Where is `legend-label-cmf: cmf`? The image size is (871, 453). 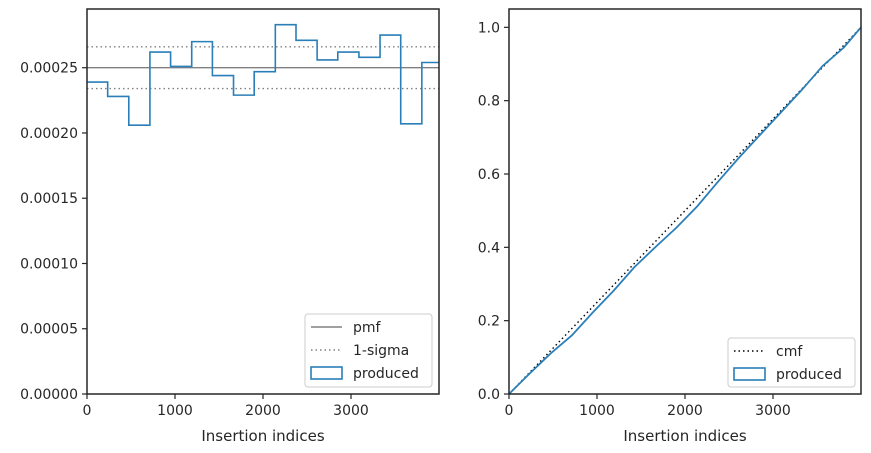
legend-label-cmf: cmf is located at coordinates (789, 352).